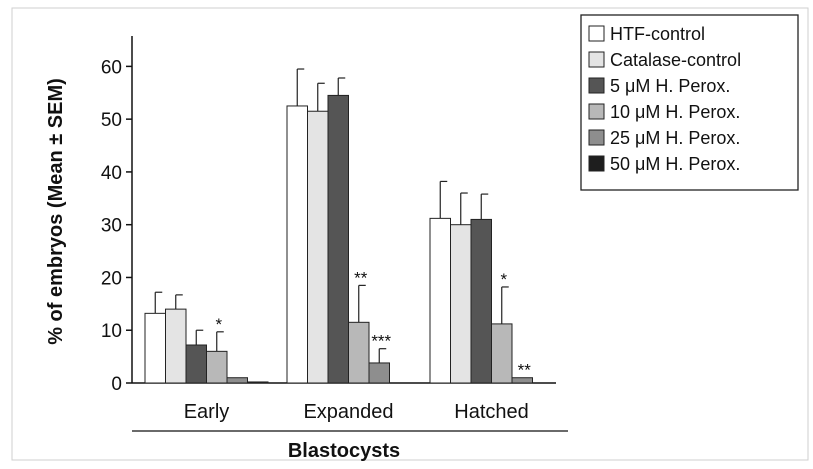  What do you see at coordinates (491, 412) in the screenshot?
I see `x-tick-label: Hatched` at bounding box center [491, 412].